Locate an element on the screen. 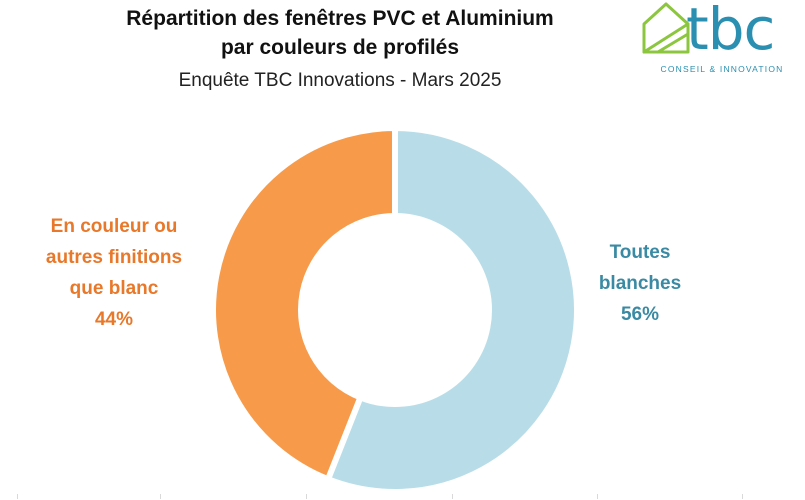 This screenshot has width=805, height=500. slice-label-colour-line1: En couleur ou is located at coordinates (114, 226).